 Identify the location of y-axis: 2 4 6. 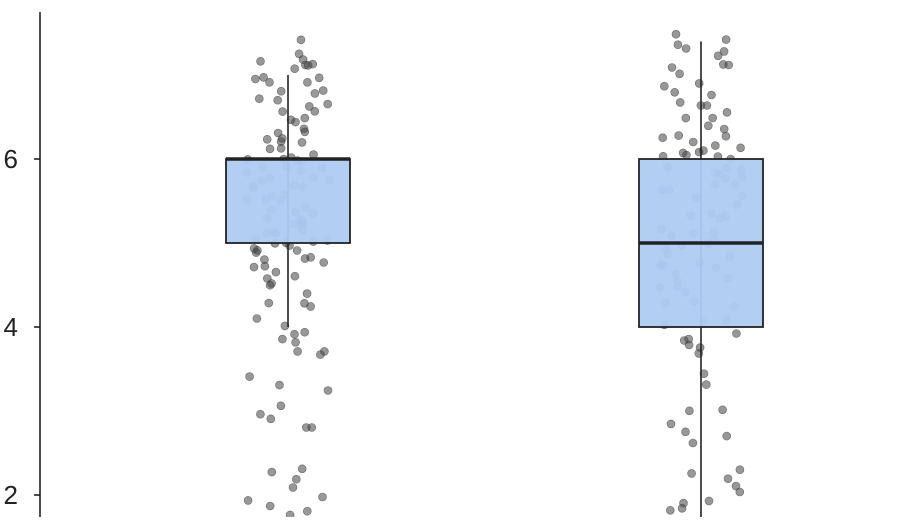
(22, 264).